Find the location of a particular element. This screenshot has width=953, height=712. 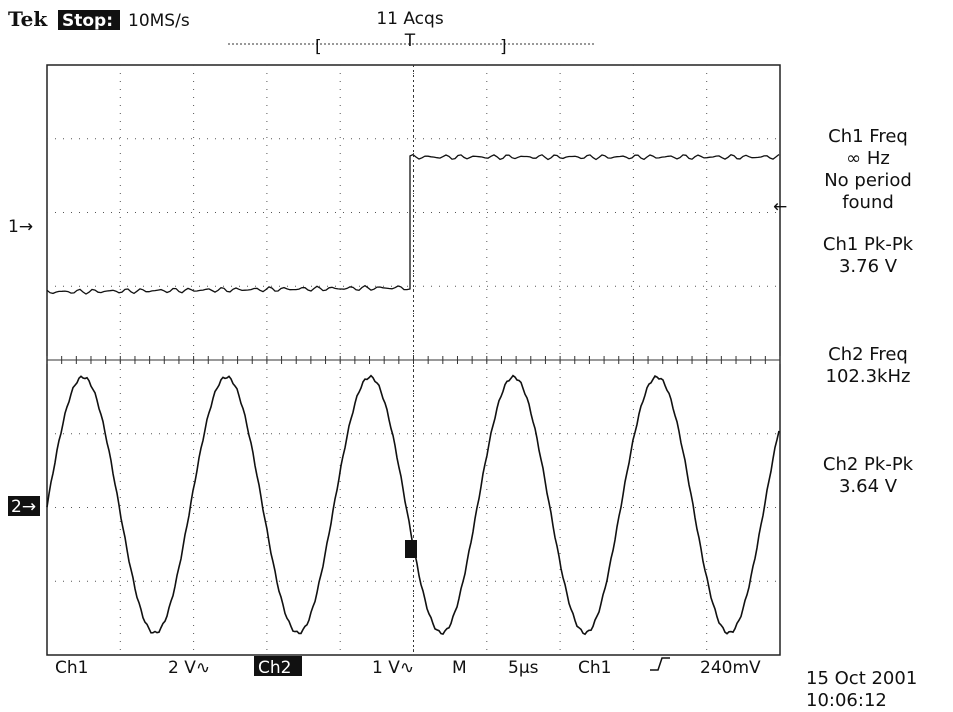

ch2-marker: 2→ is located at coordinates (23, 507).